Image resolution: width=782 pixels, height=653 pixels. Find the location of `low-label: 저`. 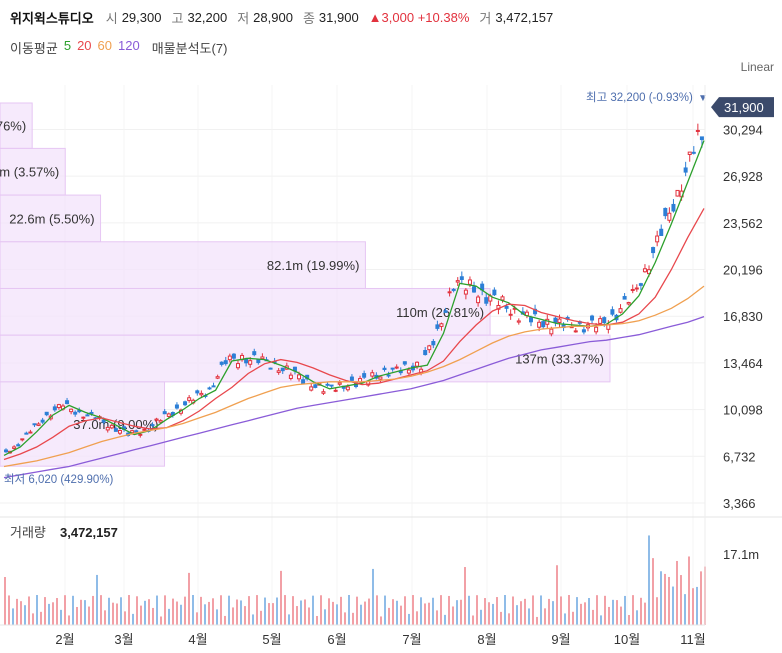

low-label: 저 is located at coordinates (243, 18).